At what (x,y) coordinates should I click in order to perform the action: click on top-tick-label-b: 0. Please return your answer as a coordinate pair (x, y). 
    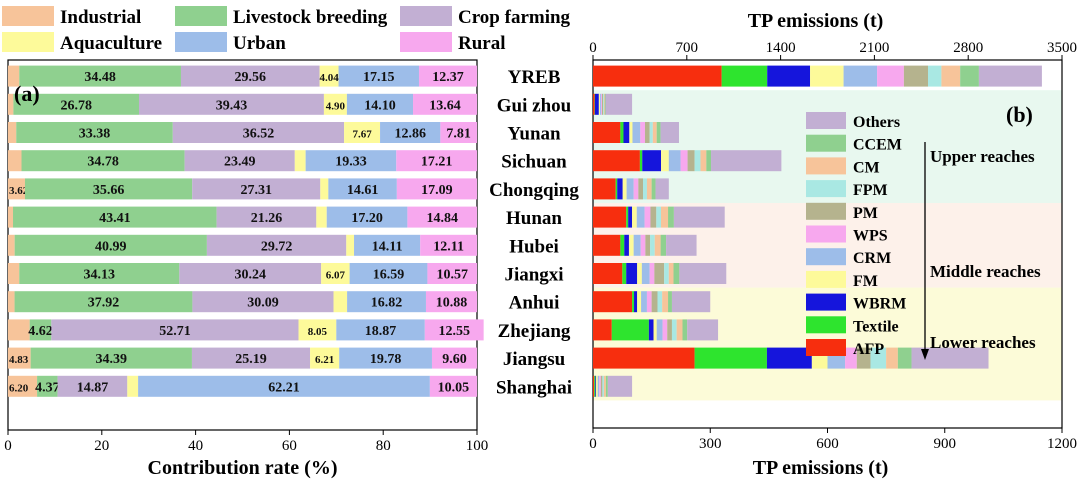
    Looking at the image, I should click on (593, 48).